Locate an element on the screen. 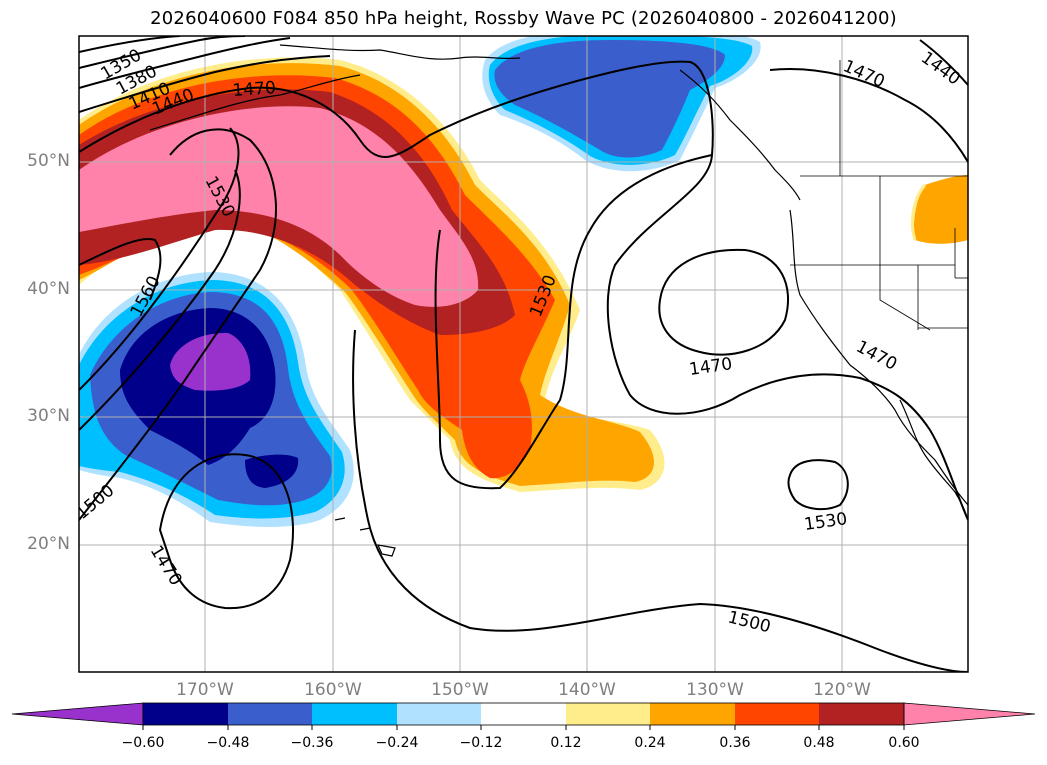  negative-anomaly-west is located at coordinates (216, 399).